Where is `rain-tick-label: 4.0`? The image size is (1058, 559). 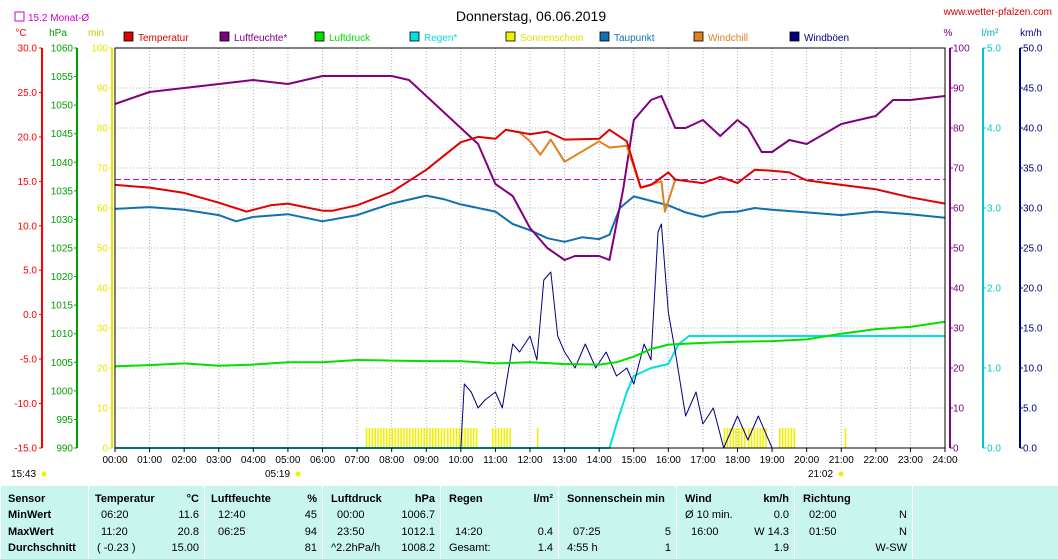 rain-tick-label: 4.0 is located at coordinates (994, 129).